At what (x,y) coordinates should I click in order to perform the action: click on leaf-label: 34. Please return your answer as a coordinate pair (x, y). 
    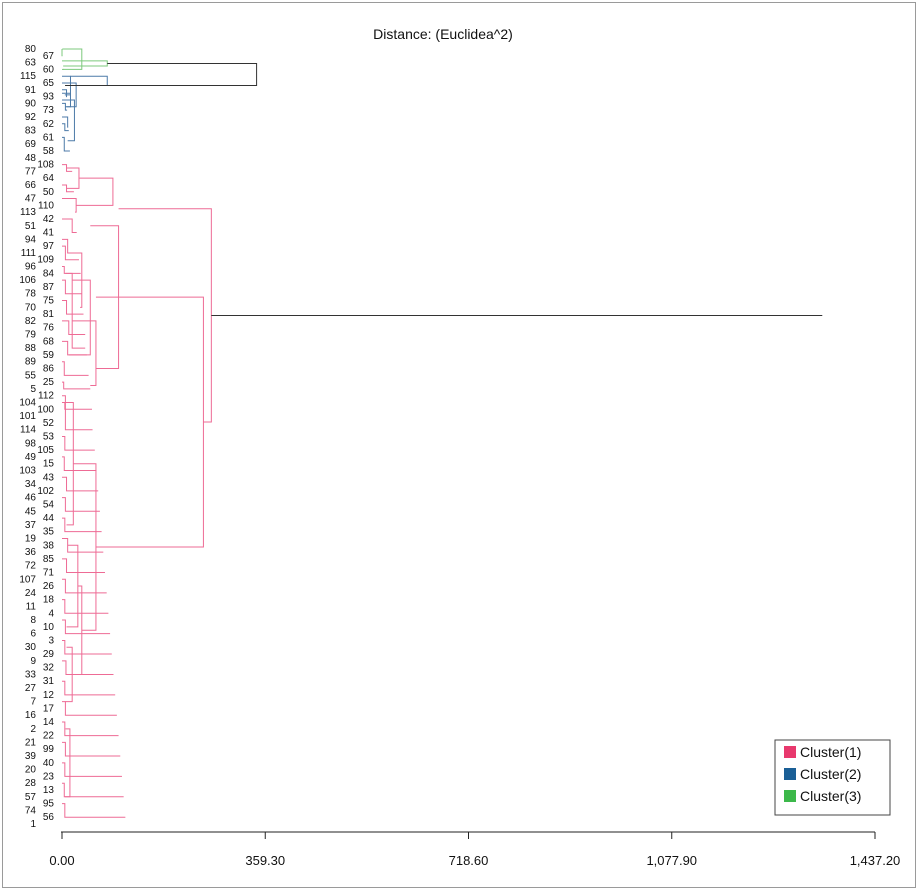
    Looking at the image, I should click on (31, 484).